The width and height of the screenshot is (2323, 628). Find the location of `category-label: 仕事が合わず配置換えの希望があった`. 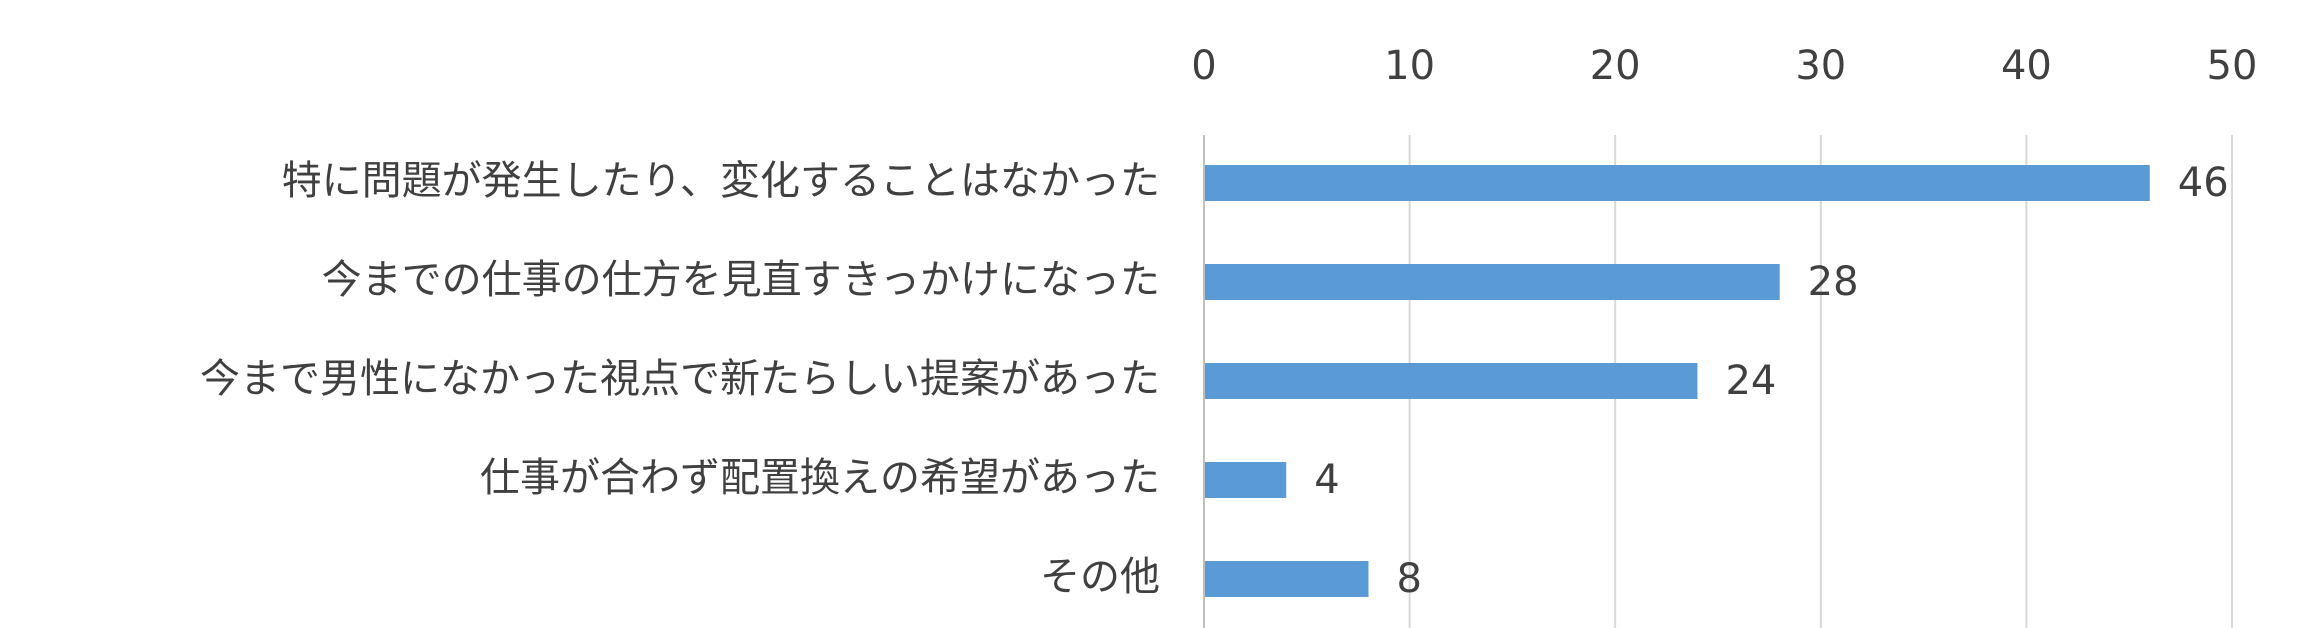

category-label: 仕事が合わず配置換えの希望があった is located at coordinates (820, 478).